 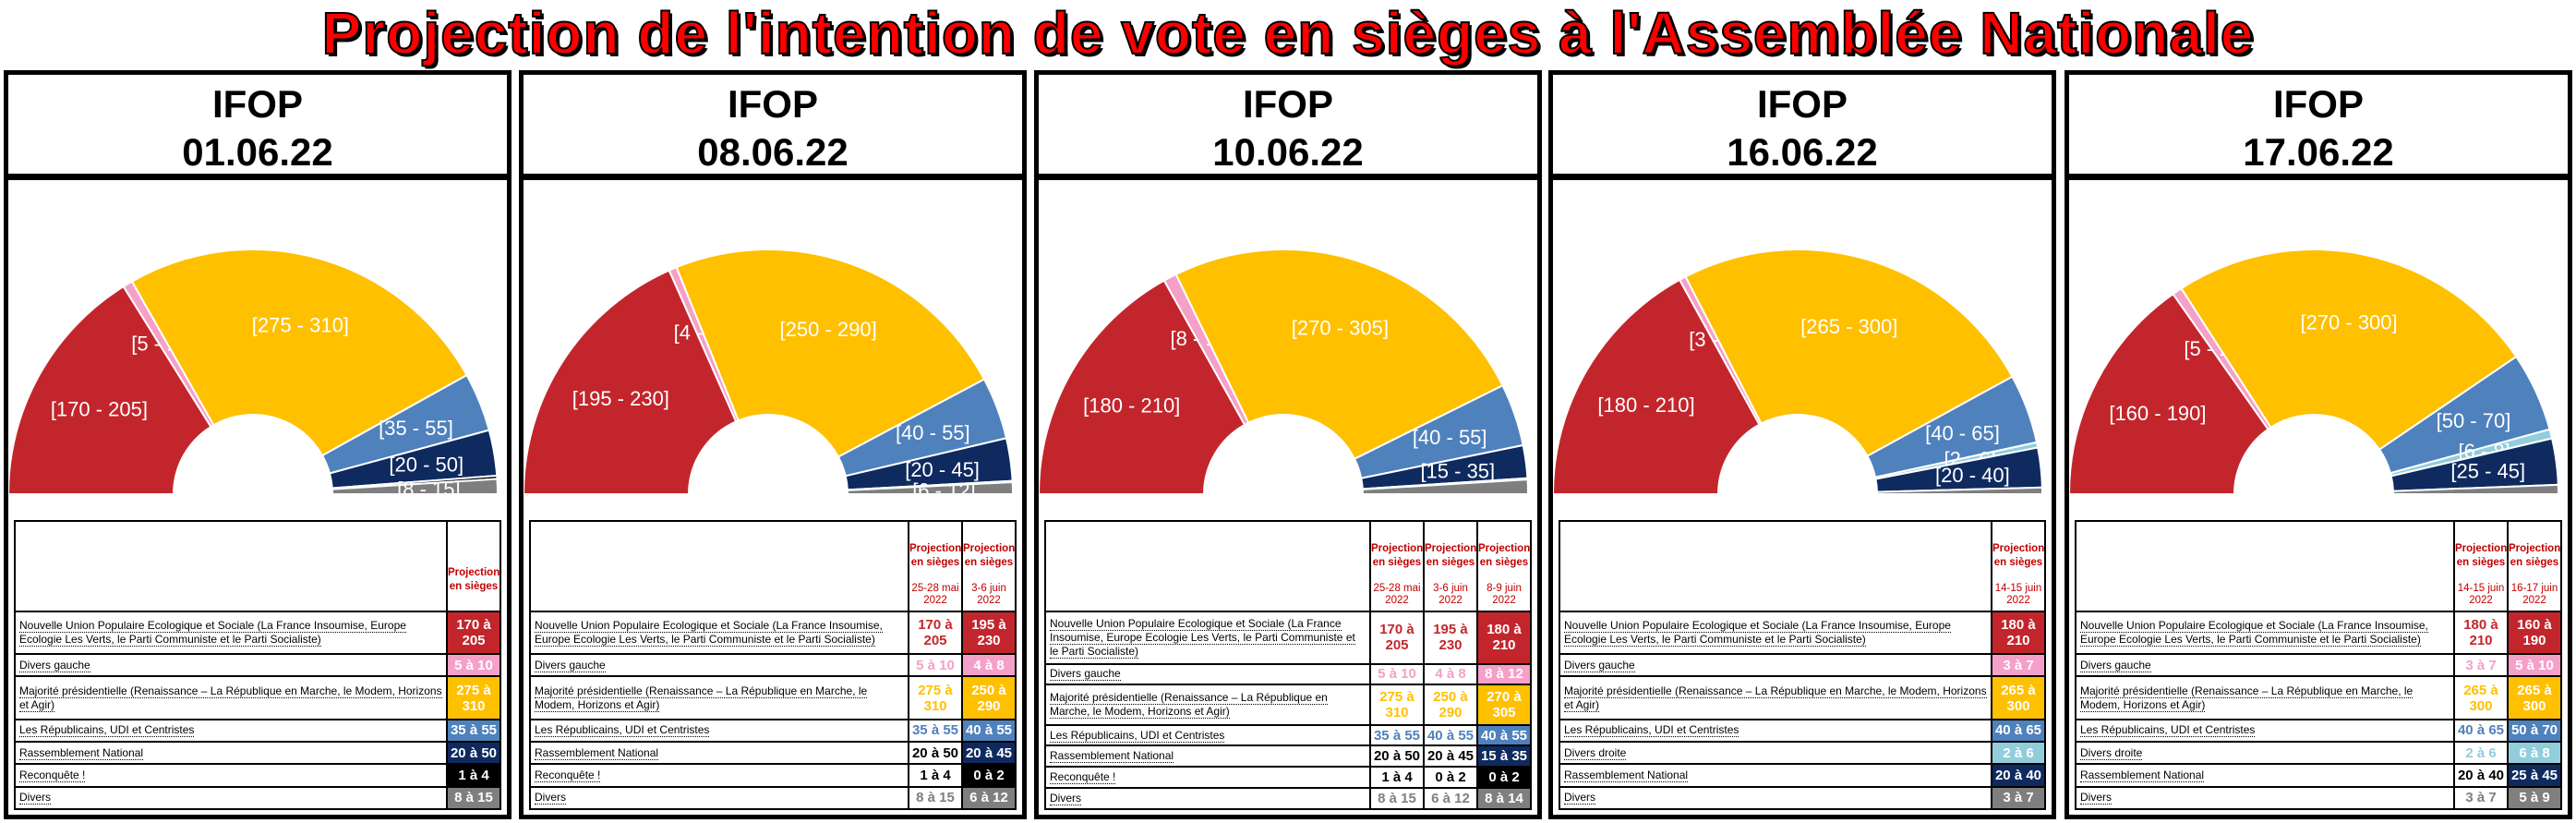 I want to click on poll-date: 08.06.22, so click(x=773, y=152).